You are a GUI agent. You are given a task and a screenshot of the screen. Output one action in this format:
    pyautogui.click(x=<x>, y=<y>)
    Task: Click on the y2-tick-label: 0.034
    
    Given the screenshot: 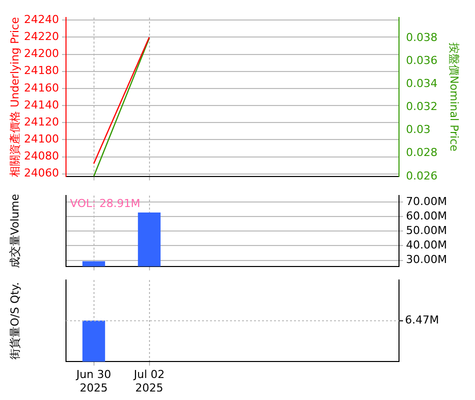 What is the action you would take?
    pyautogui.click(x=422, y=83)
    